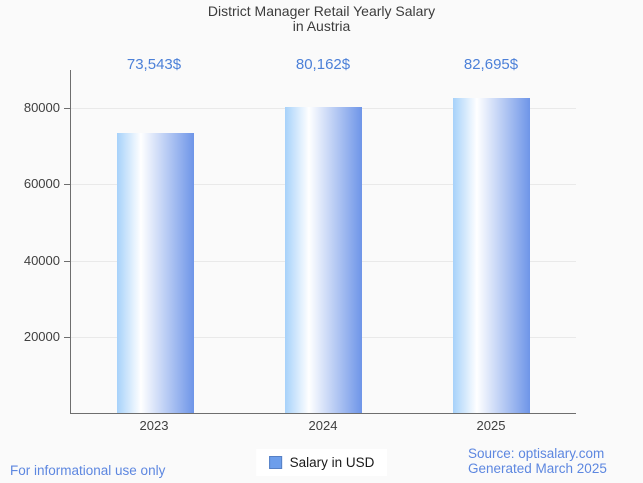  Describe the element at coordinates (41, 336) in the screenshot. I see `y-tick-label-20000: 20000` at that location.